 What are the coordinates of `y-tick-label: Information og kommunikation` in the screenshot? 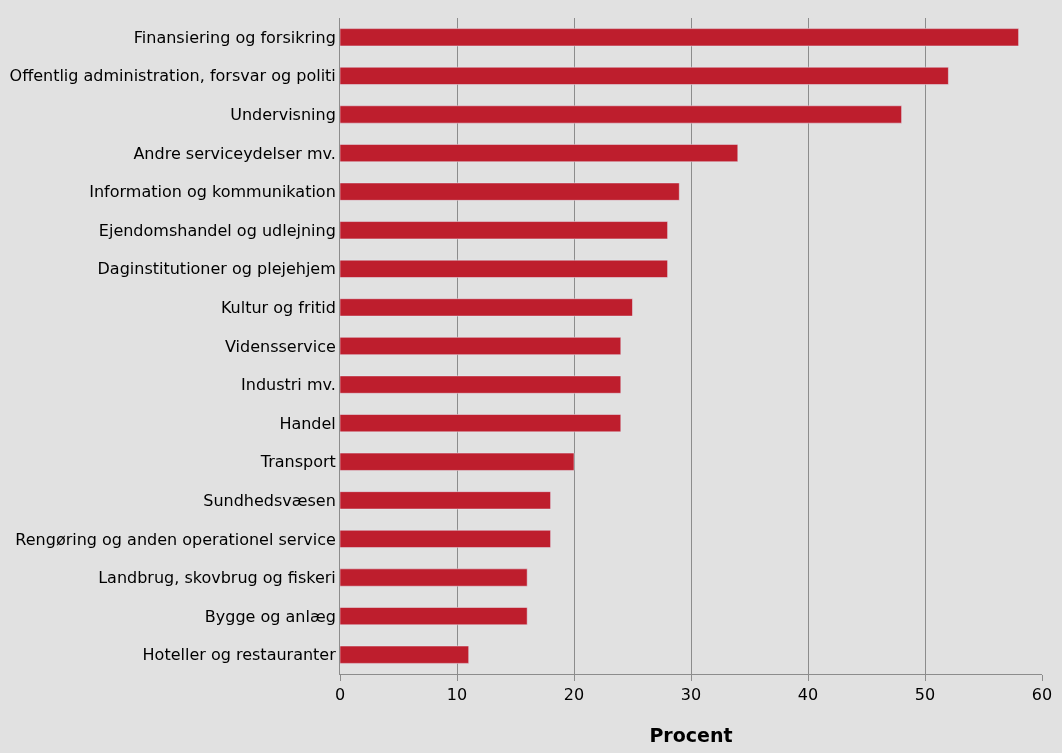 It's located at (212, 192).